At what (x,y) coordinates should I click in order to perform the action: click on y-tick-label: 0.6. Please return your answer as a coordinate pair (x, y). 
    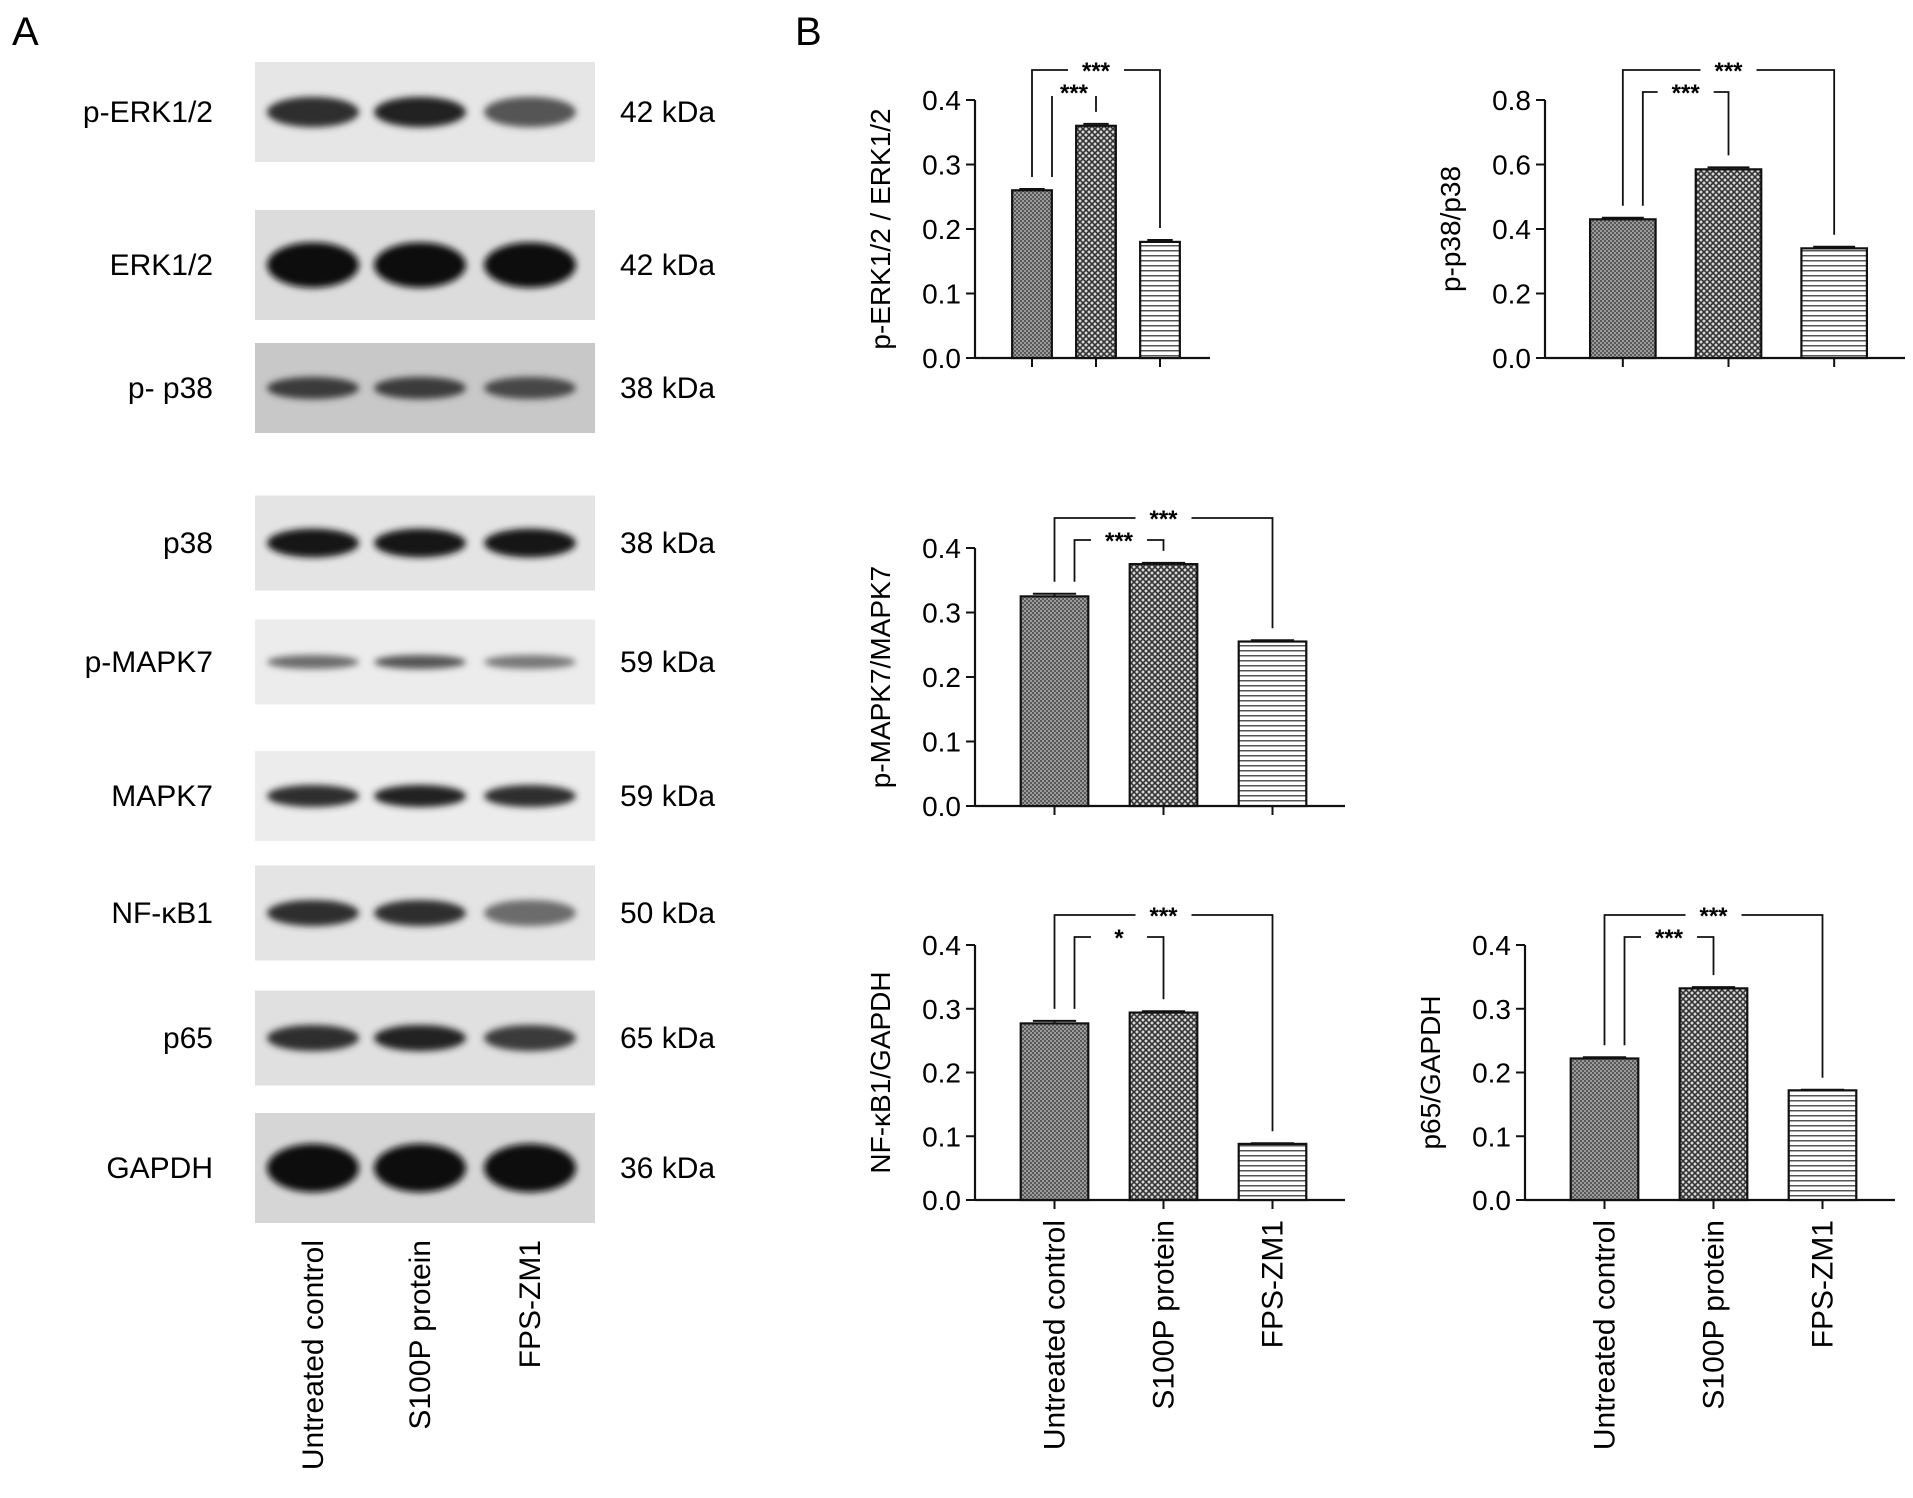
    Looking at the image, I should click on (1511, 165).